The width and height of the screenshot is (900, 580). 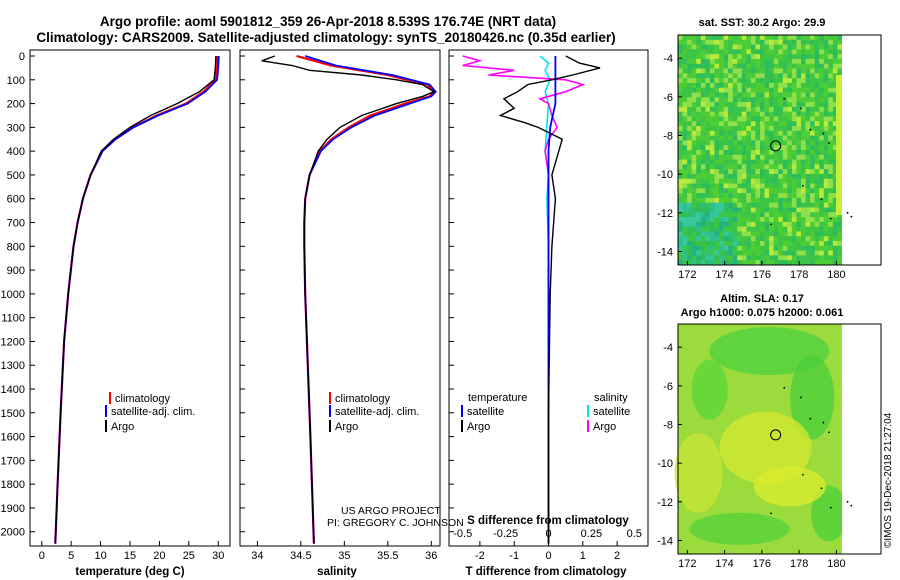 What do you see at coordinates (776, 146) in the screenshot?
I see `argo-position-marker` at bounding box center [776, 146].